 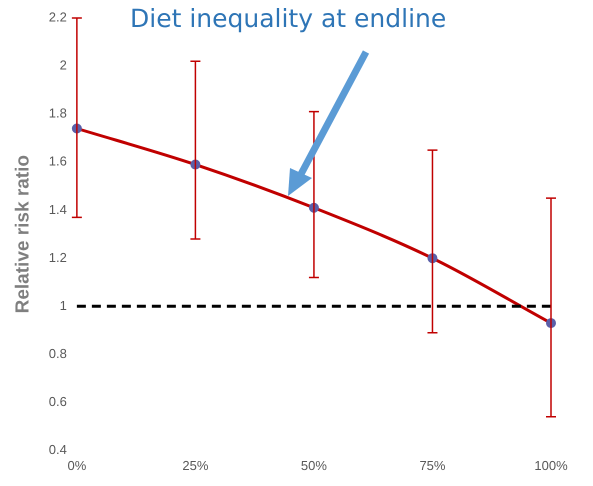 What do you see at coordinates (432, 465) in the screenshot?
I see `x-tick-label: 75%` at bounding box center [432, 465].